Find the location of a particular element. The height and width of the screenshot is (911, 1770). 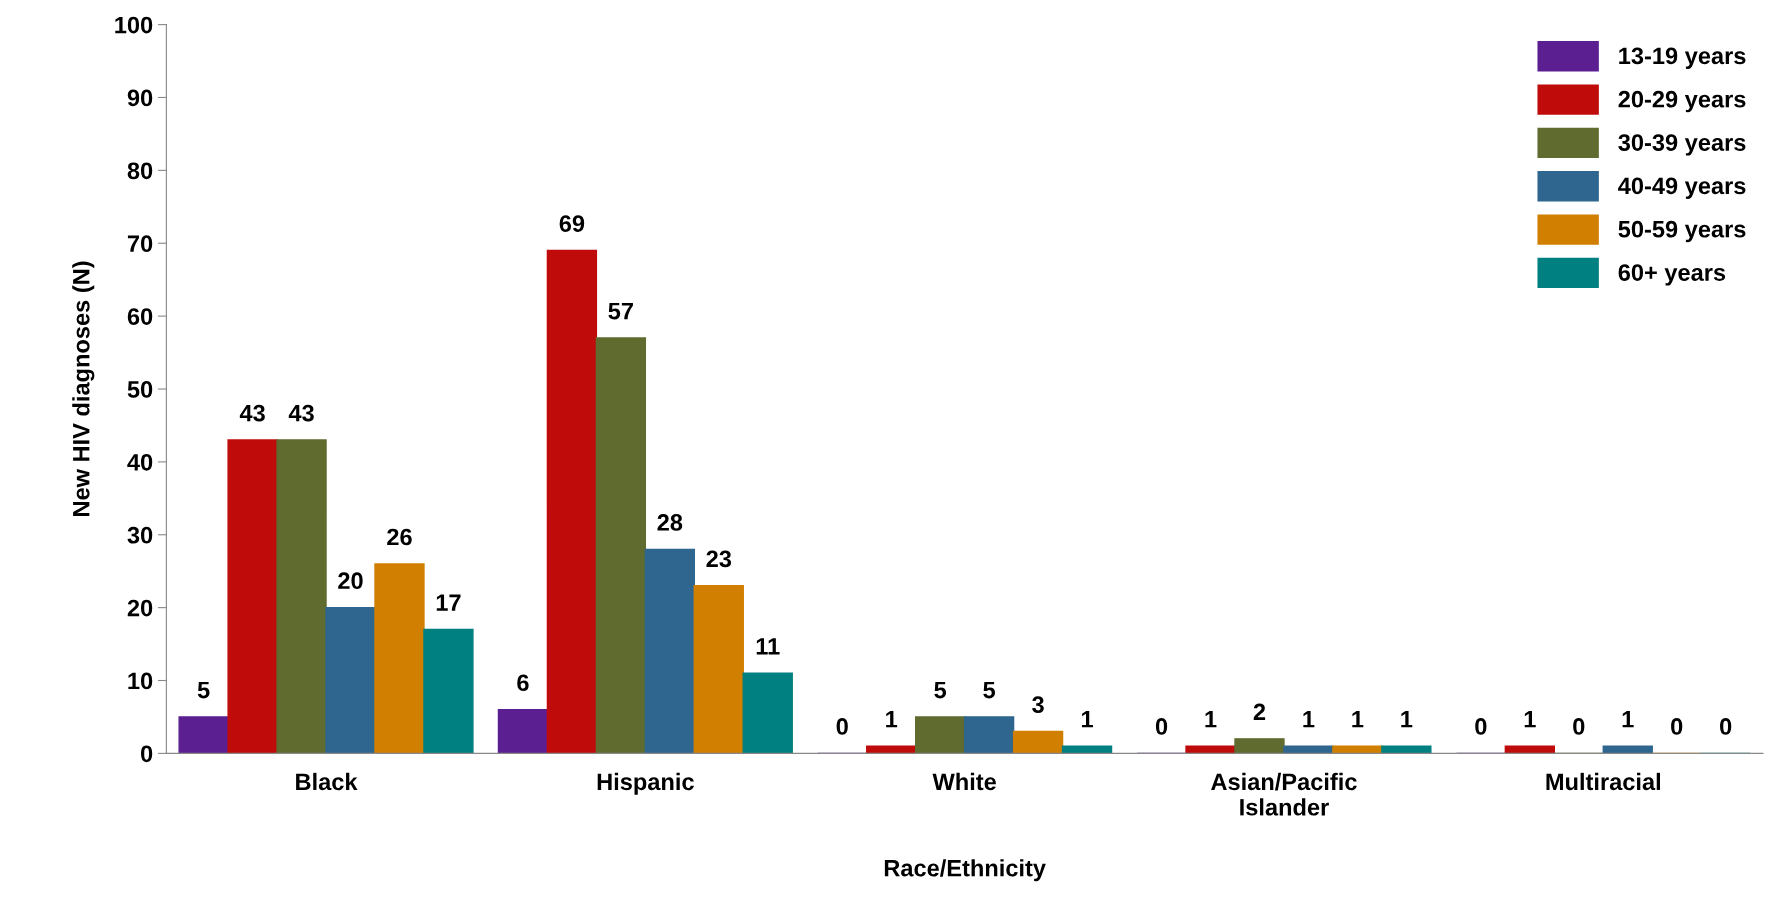

data-label: 69 is located at coordinates (572, 223).